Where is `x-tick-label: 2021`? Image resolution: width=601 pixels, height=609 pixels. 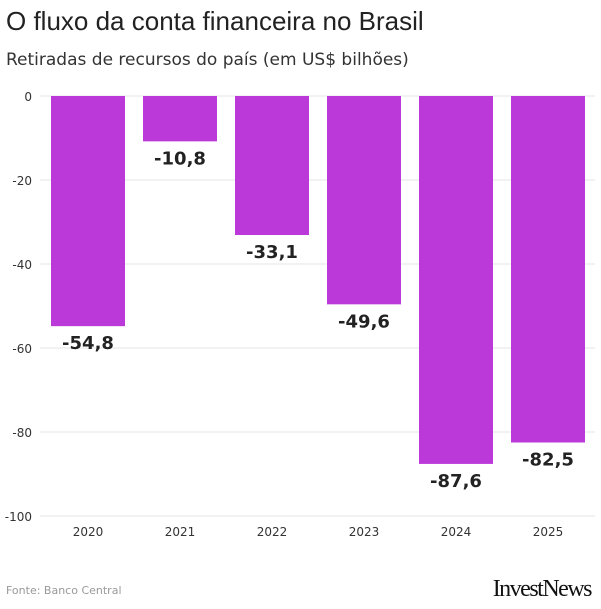
x-tick-label: 2021 is located at coordinates (180, 532).